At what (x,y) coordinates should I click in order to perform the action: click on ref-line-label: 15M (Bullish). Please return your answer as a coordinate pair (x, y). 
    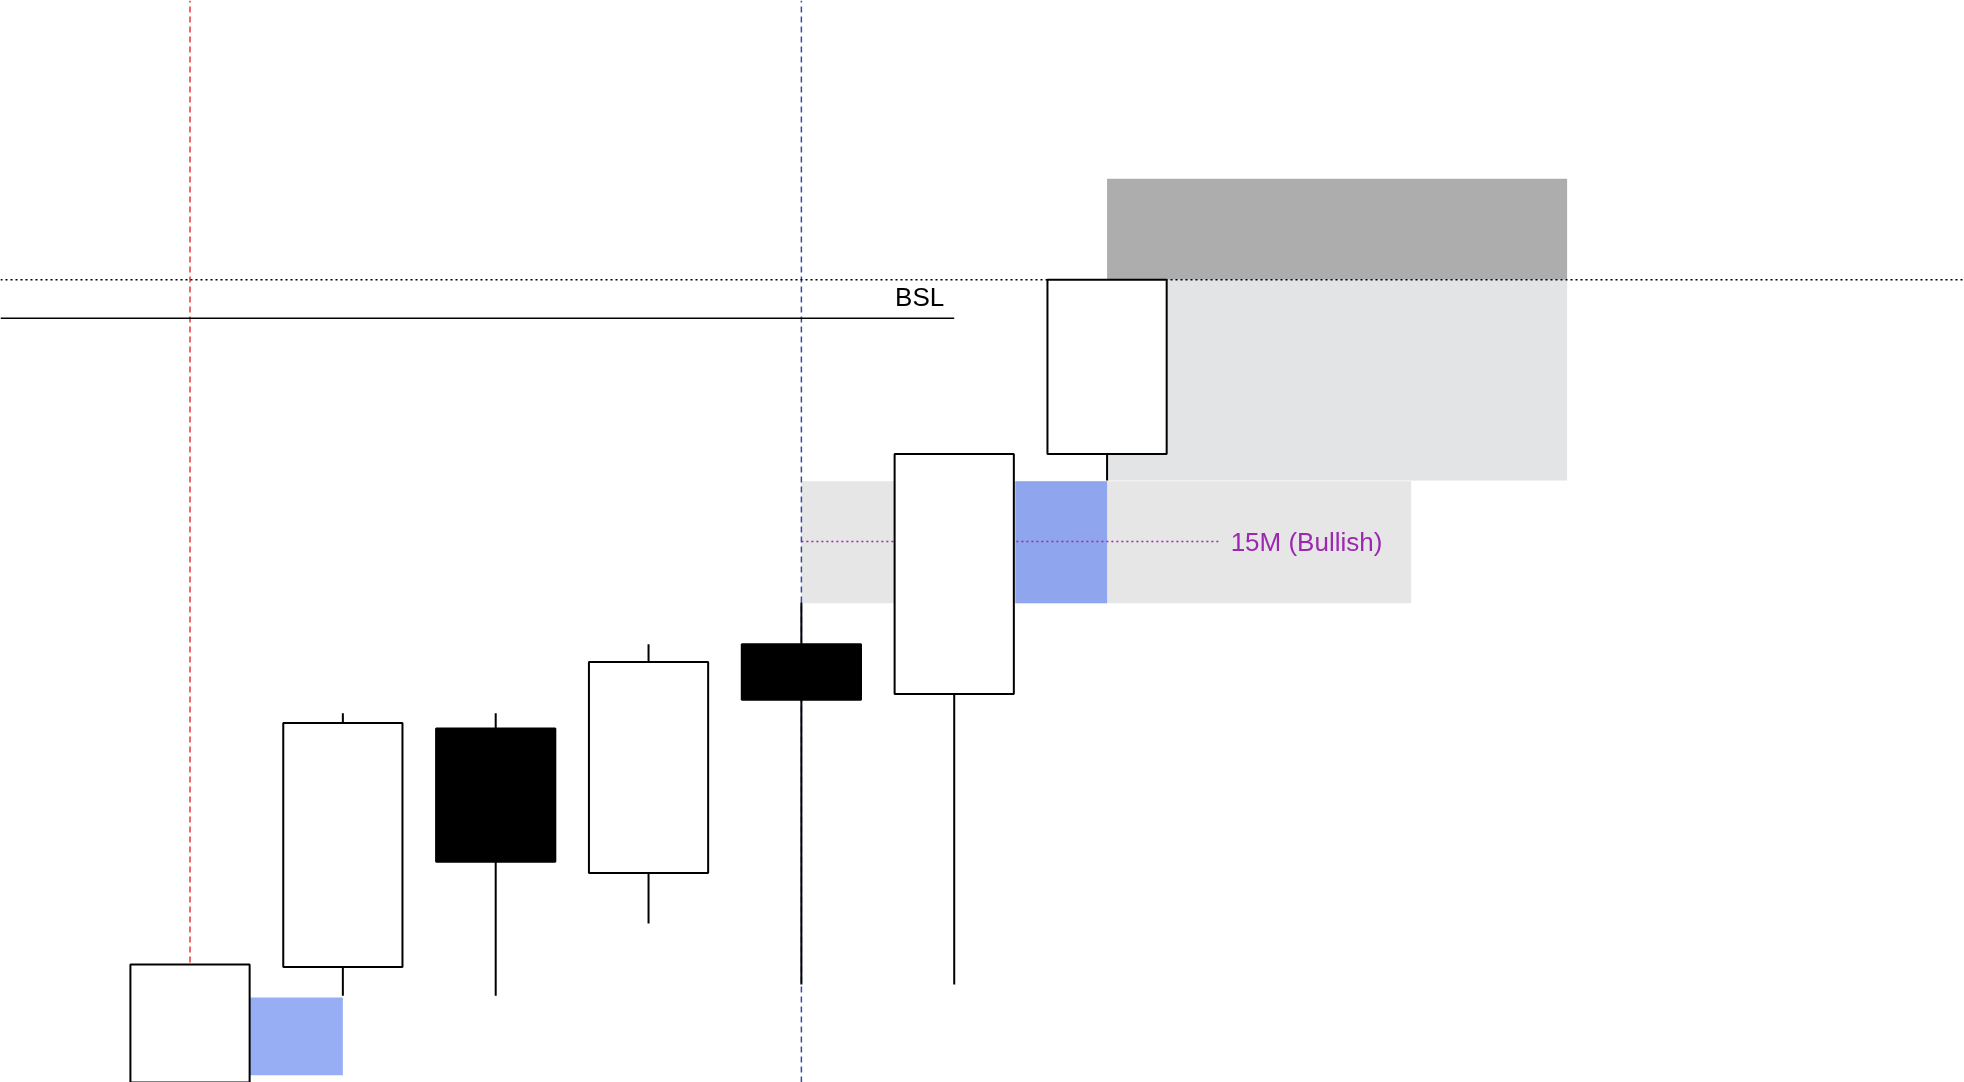
    Looking at the image, I should click on (1306, 541).